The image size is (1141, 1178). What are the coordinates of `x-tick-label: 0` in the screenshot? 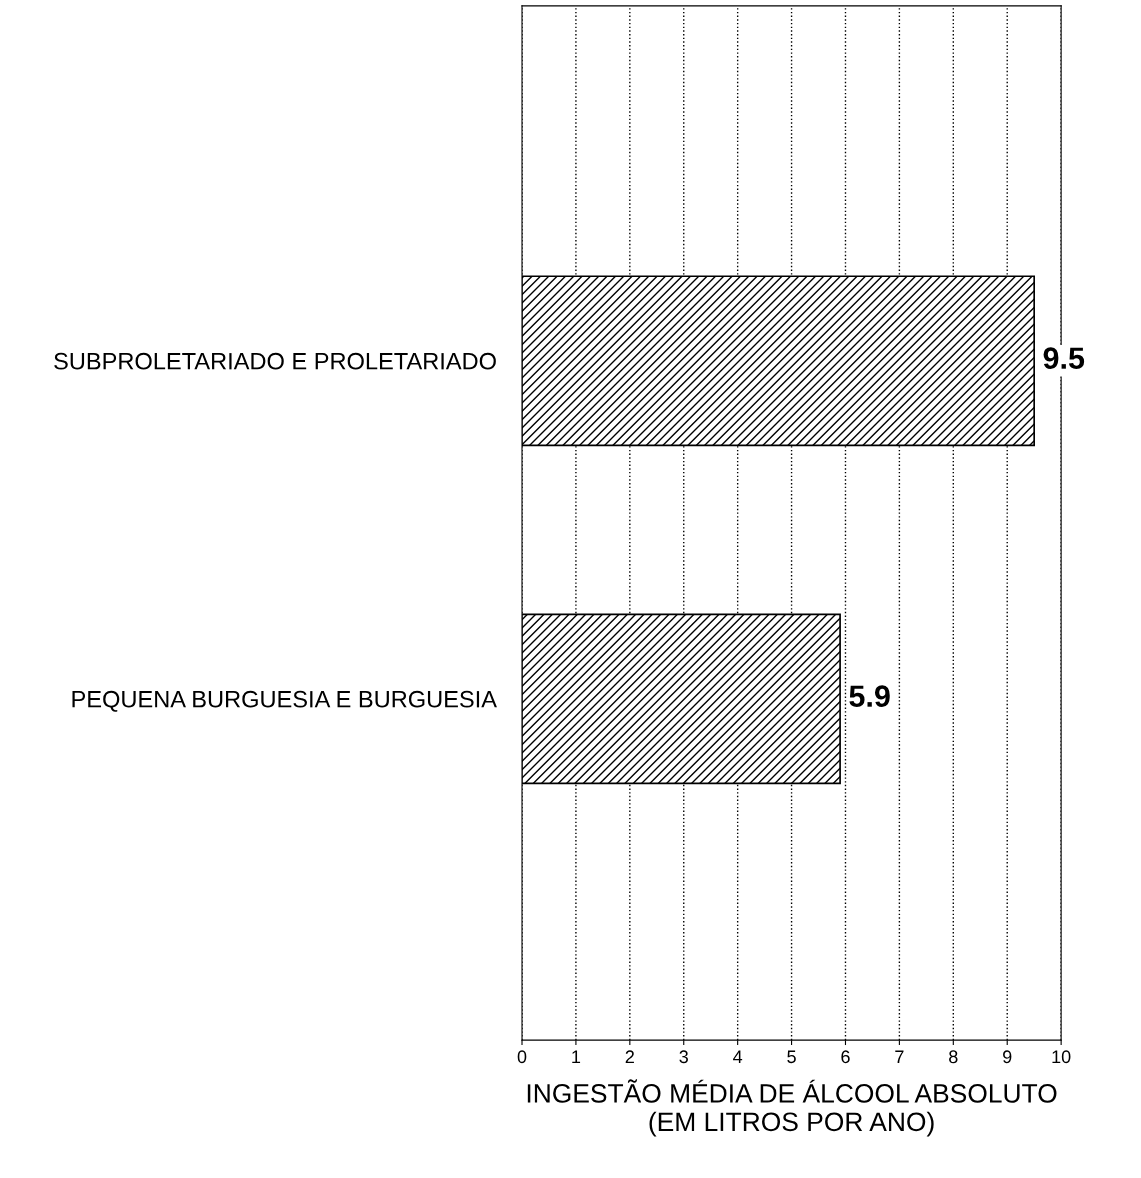 It's located at (522, 1057).